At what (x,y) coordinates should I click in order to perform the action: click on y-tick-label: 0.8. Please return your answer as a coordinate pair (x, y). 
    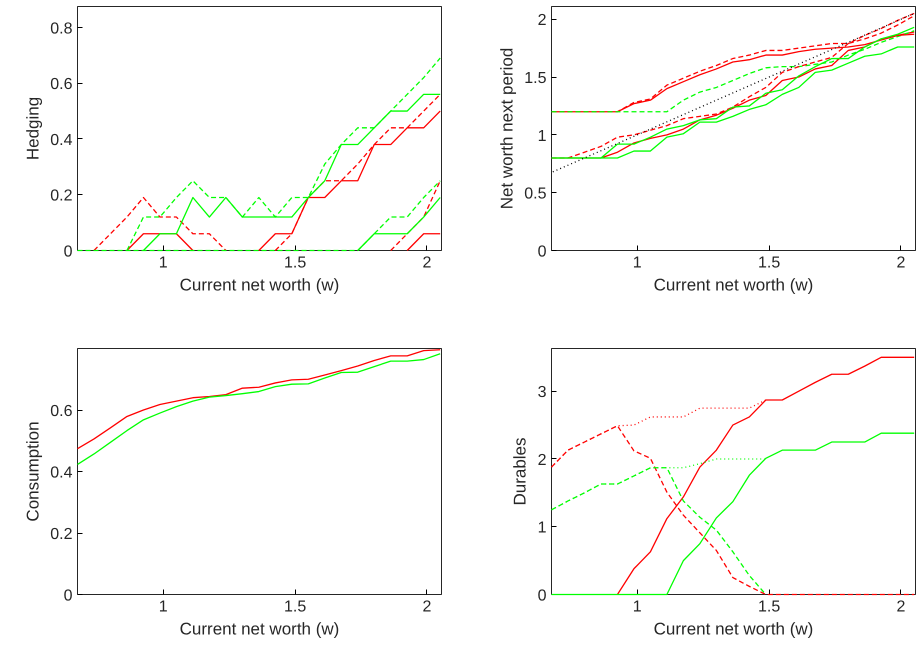
    Looking at the image, I should click on (61, 29).